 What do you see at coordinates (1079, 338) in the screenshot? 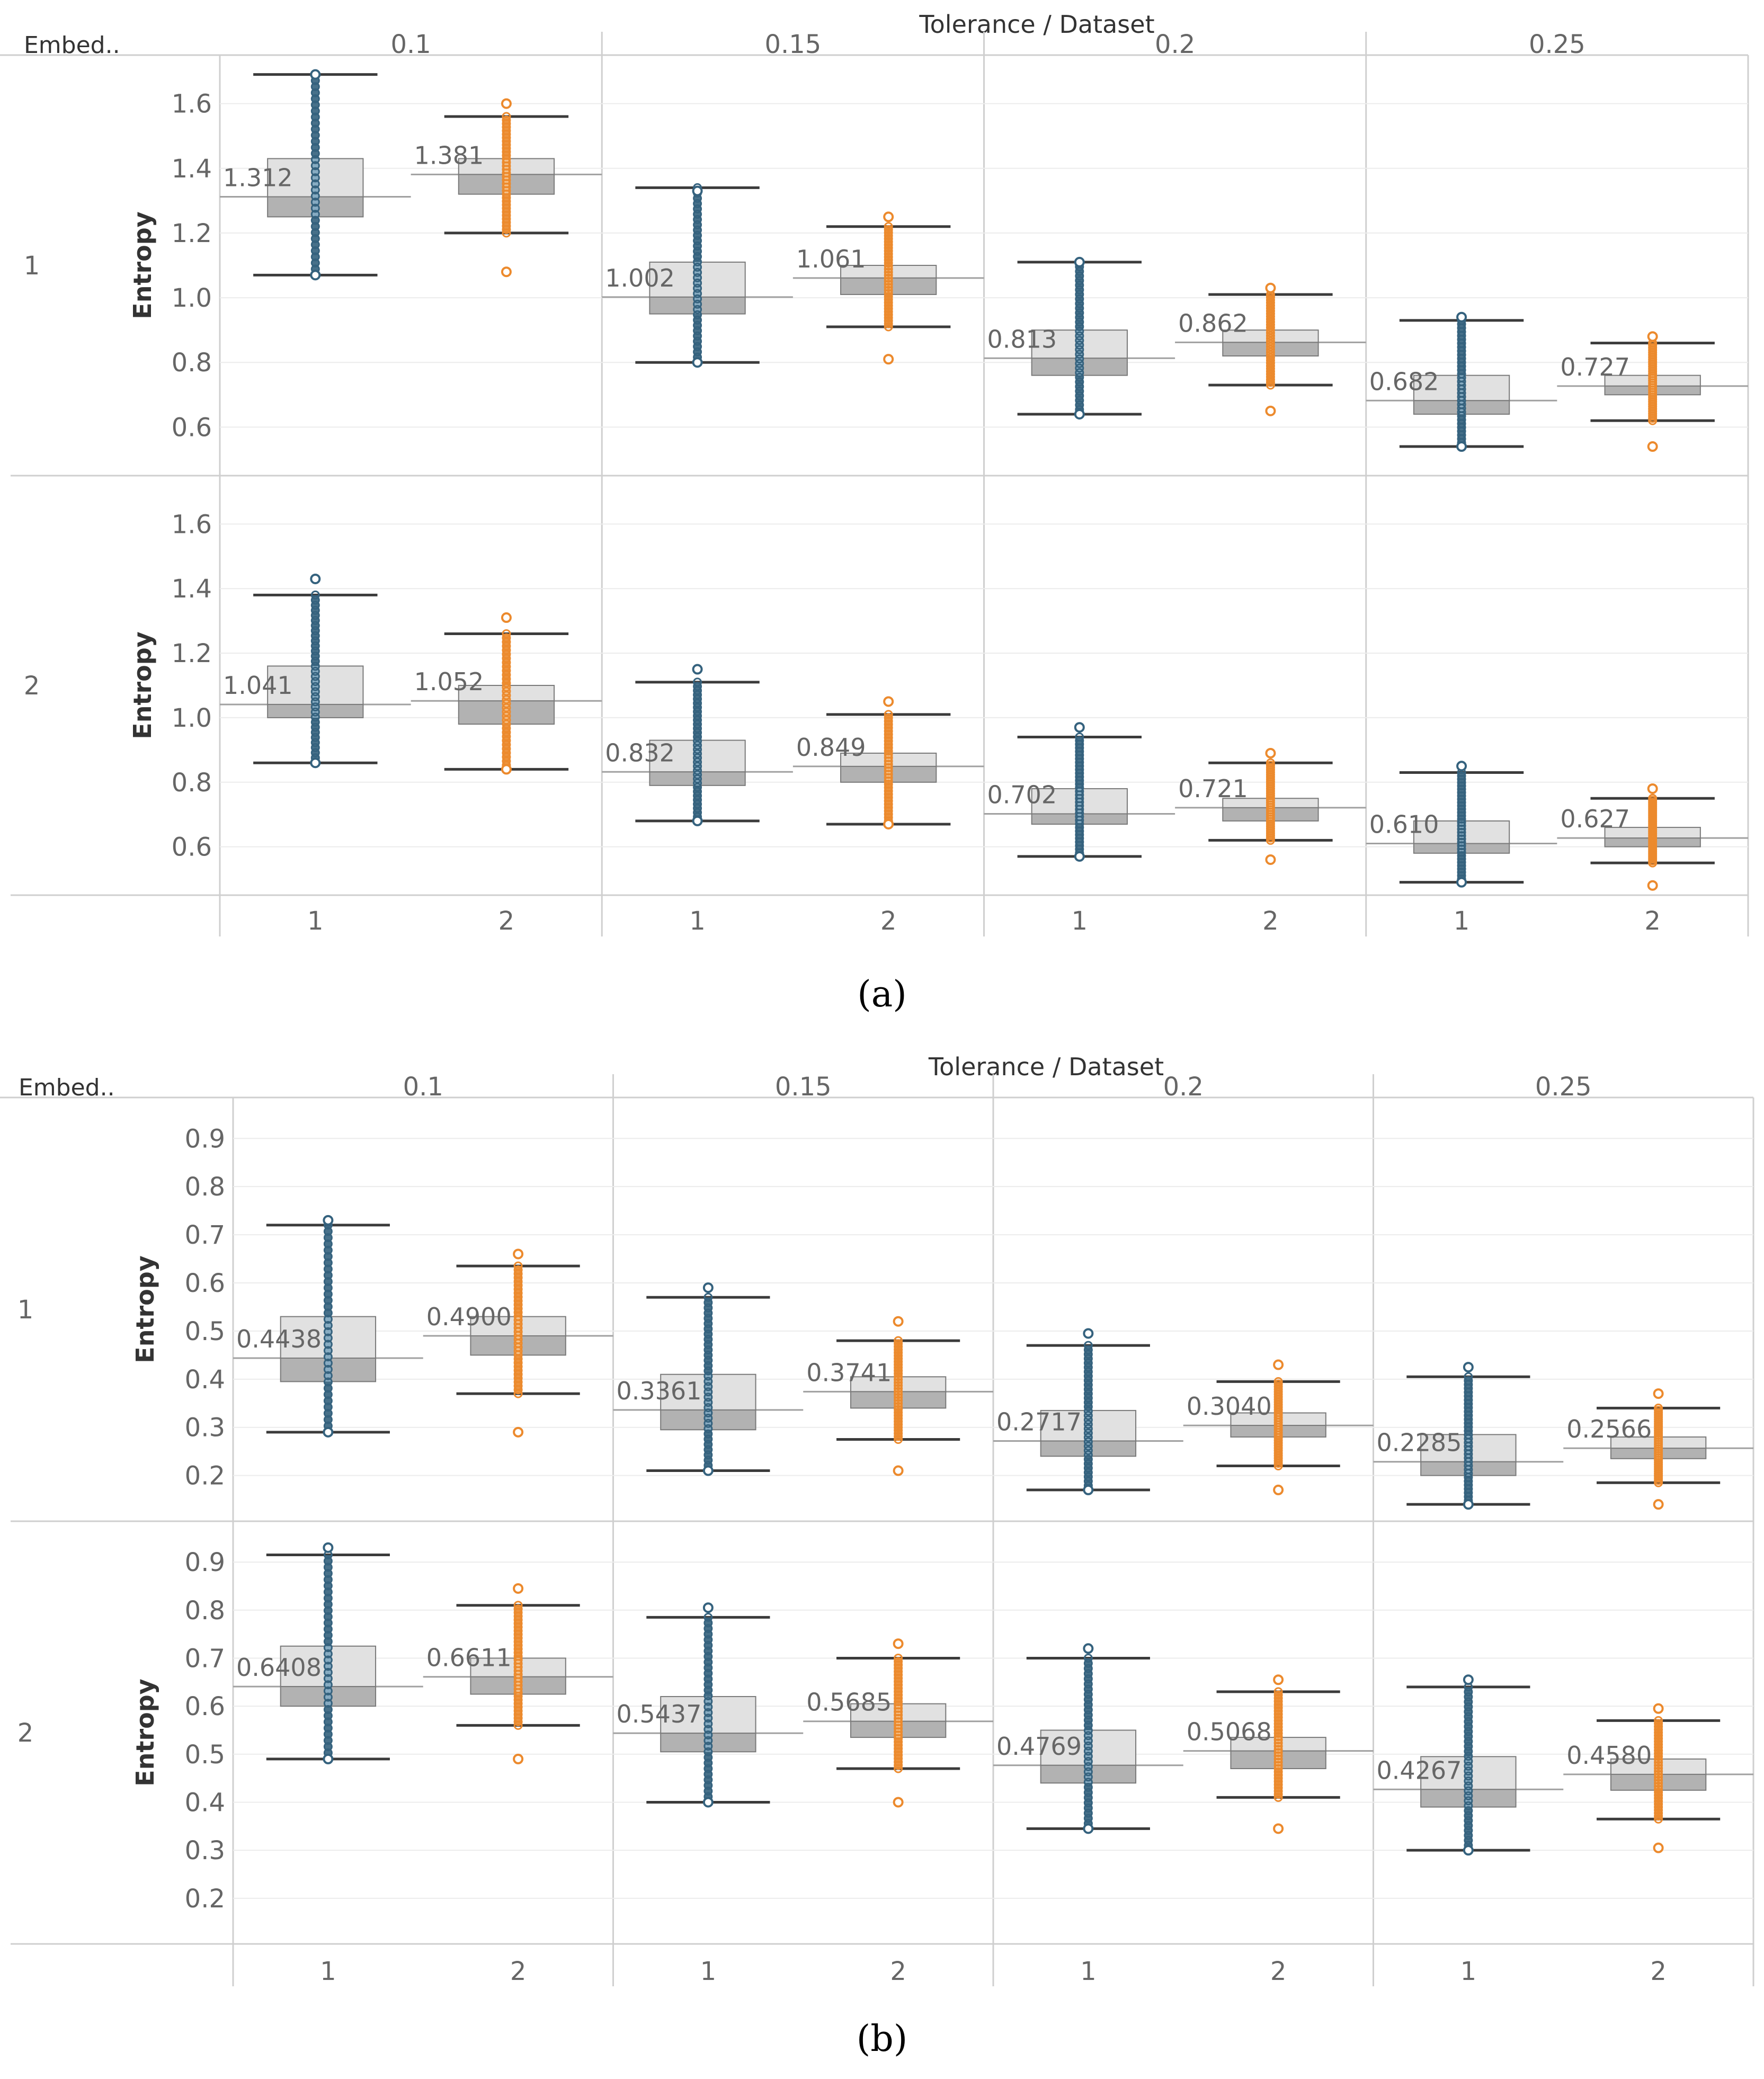
I see `box-group: 0.813` at bounding box center [1079, 338].